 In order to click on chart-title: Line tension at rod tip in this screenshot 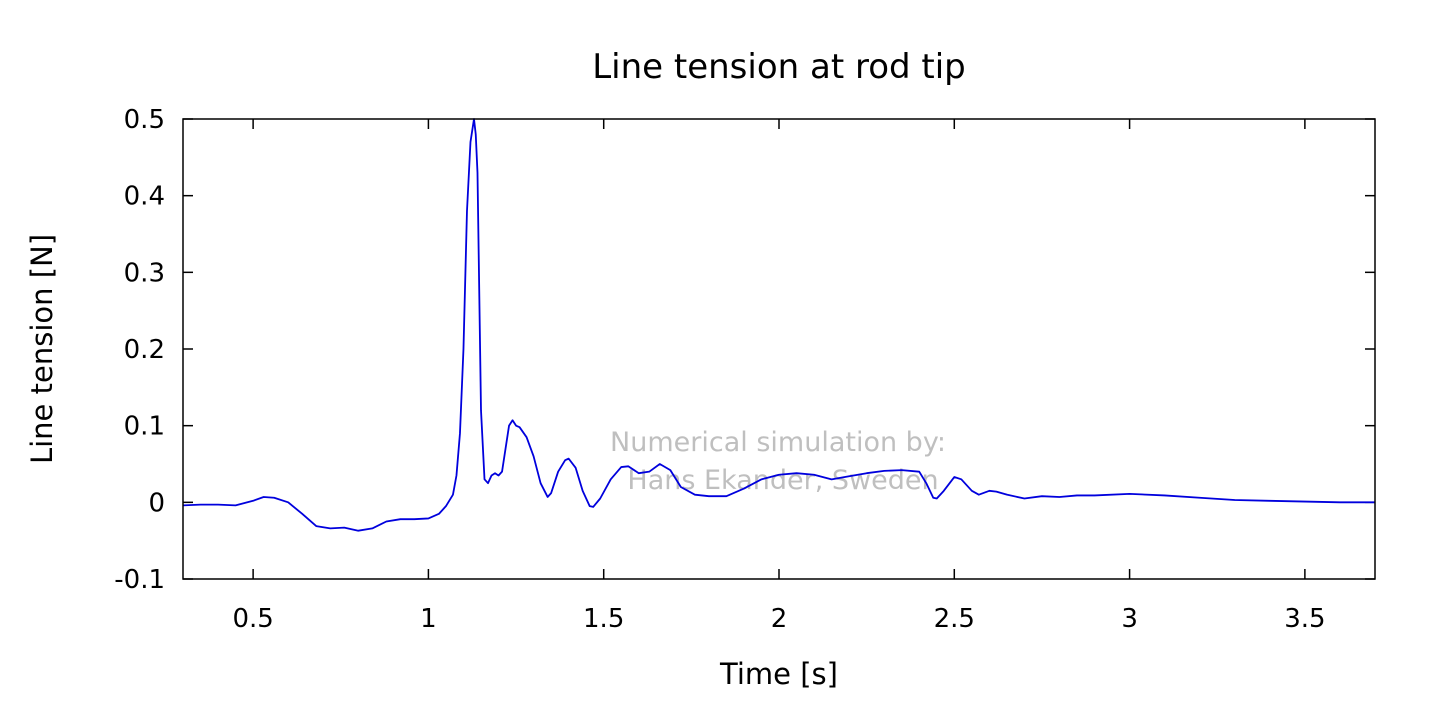, I will do `click(779, 67)`.